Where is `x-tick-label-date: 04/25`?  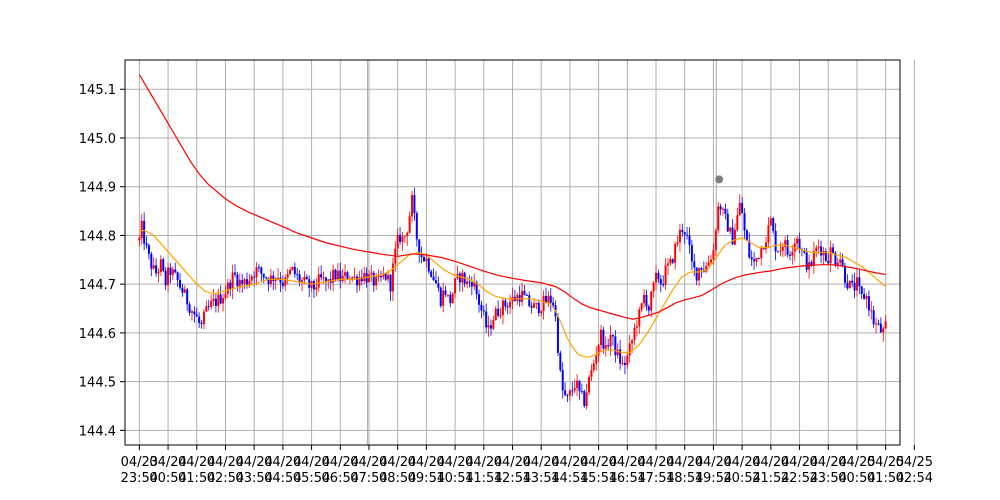
x-tick-label-date: 04/25 is located at coordinates (856, 462).